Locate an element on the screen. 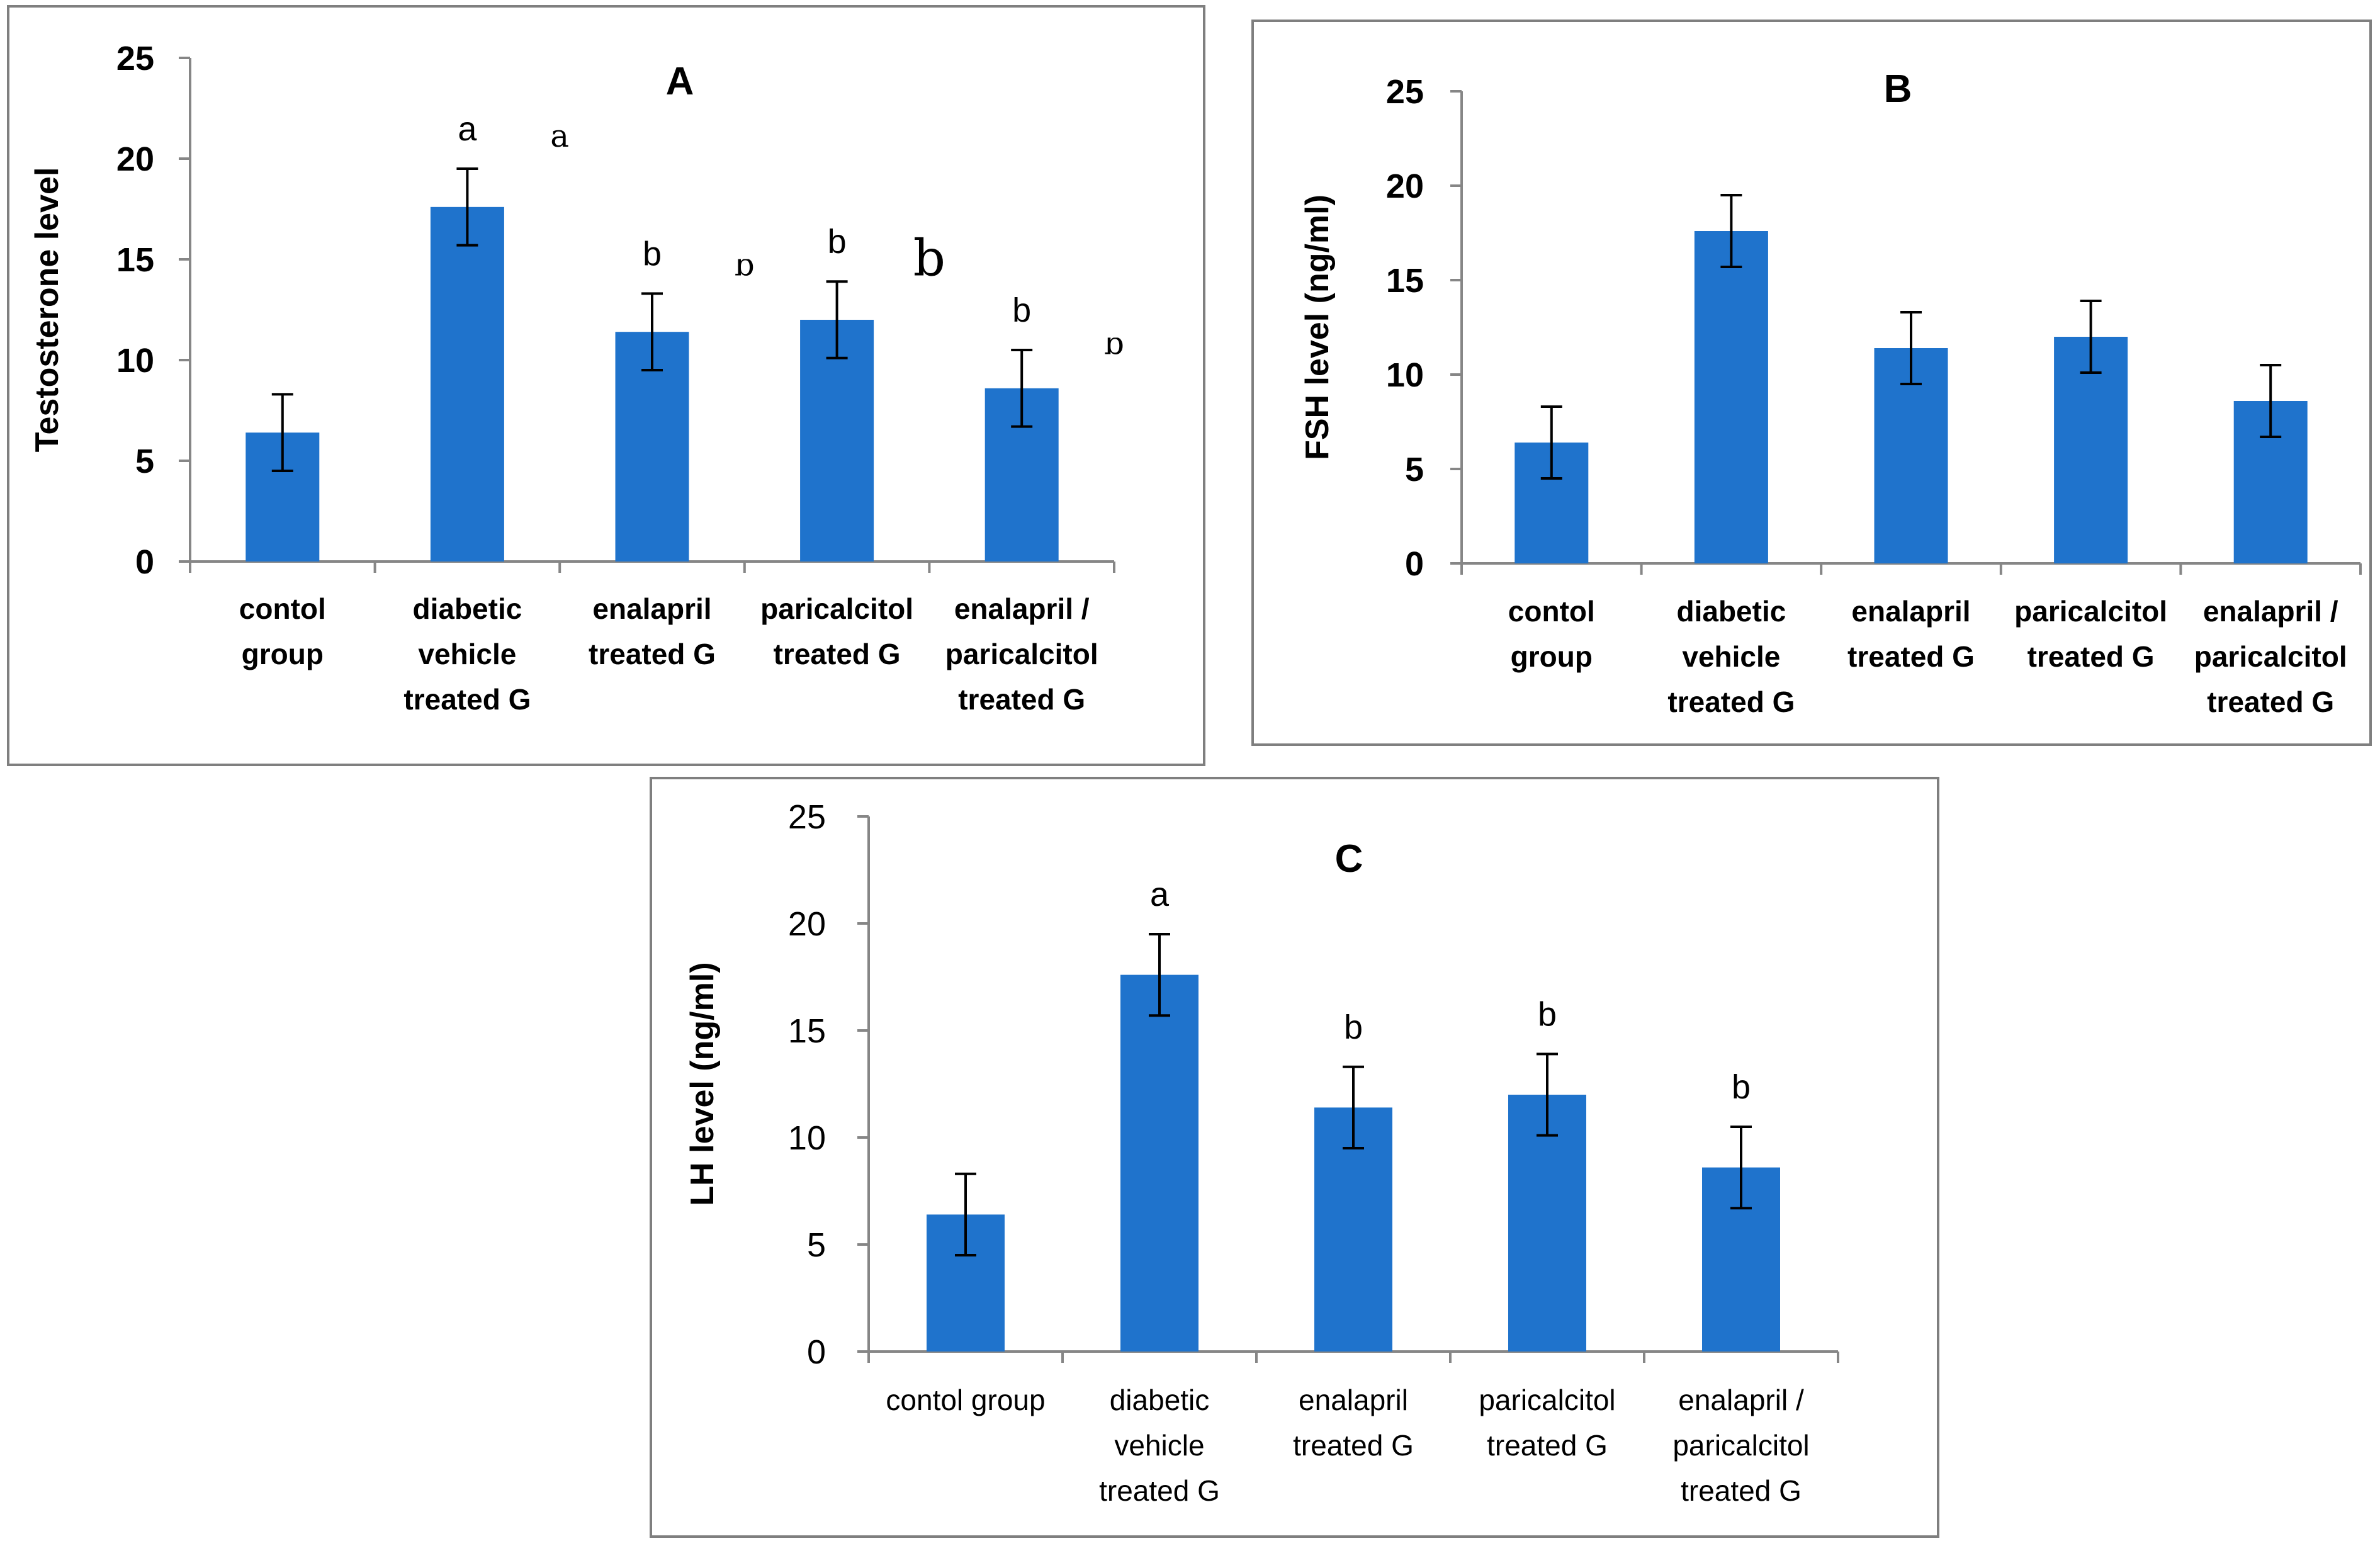 This screenshot has height=1541, width=2380. panel-title: C is located at coordinates (1349, 859).